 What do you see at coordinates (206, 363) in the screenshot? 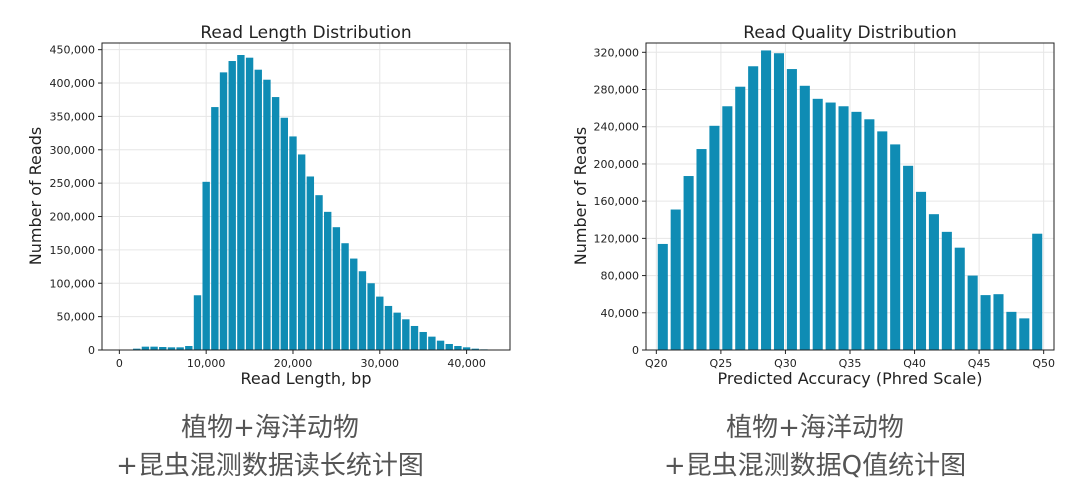
I see `read-length-x-tick-label: 10,000` at bounding box center [206, 363].